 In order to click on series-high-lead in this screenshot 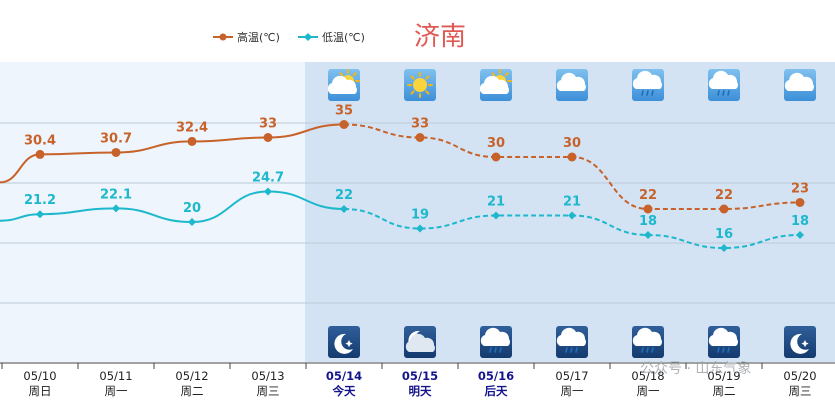, I will do `click(20, 168)`.